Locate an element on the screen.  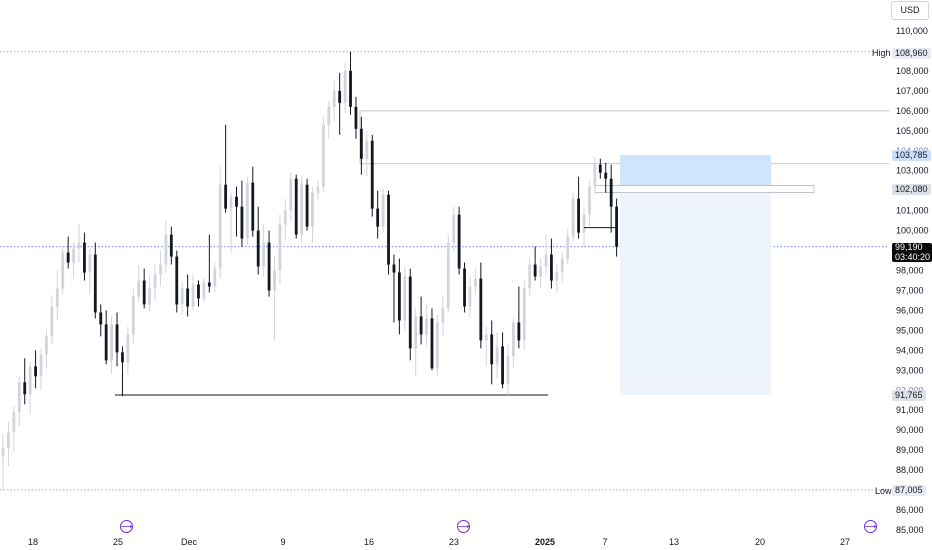
time-tick-label: 18 is located at coordinates (33, 542).